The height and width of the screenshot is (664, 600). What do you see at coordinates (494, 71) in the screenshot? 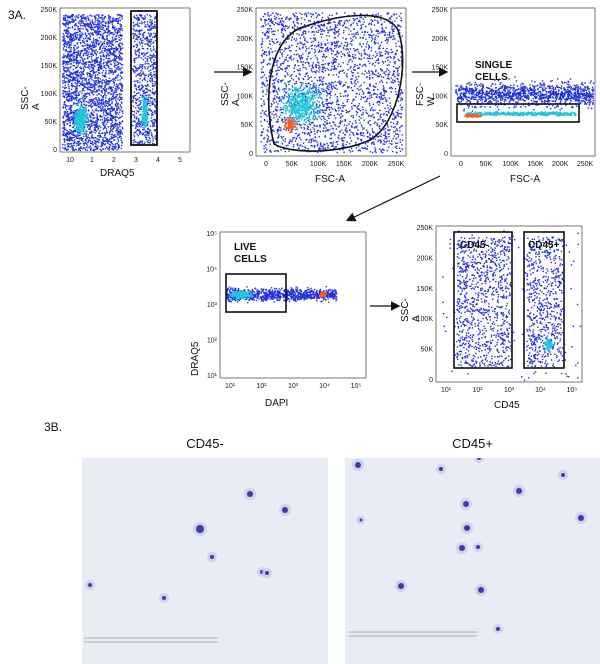
I see `gate-label-single-cells: SINGLE CELLS` at bounding box center [494, 71].